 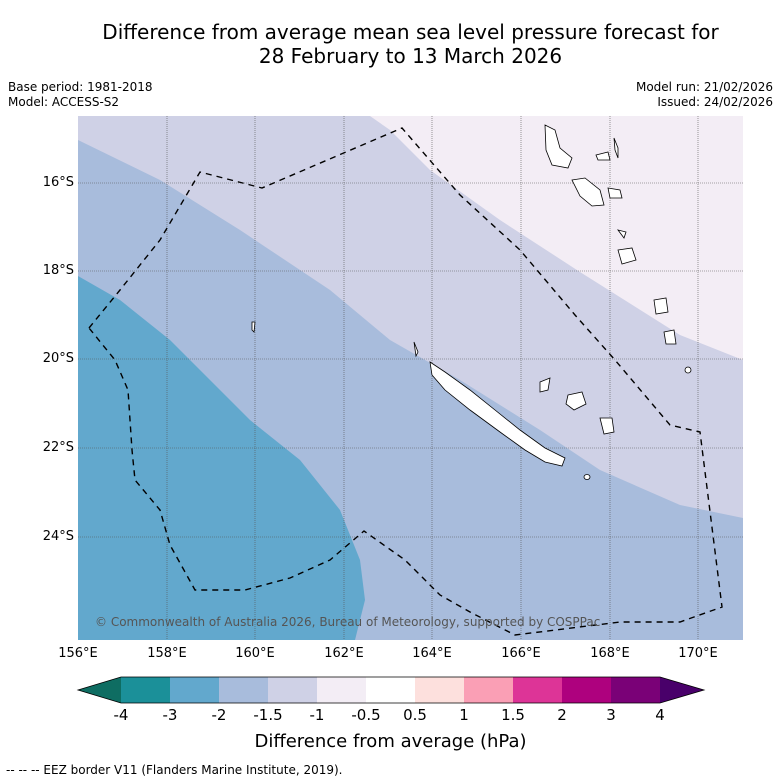 What do you see at coordinates (661, 306) in the screenshot?
I see `erromango-island` at bounding box center [661, 306].